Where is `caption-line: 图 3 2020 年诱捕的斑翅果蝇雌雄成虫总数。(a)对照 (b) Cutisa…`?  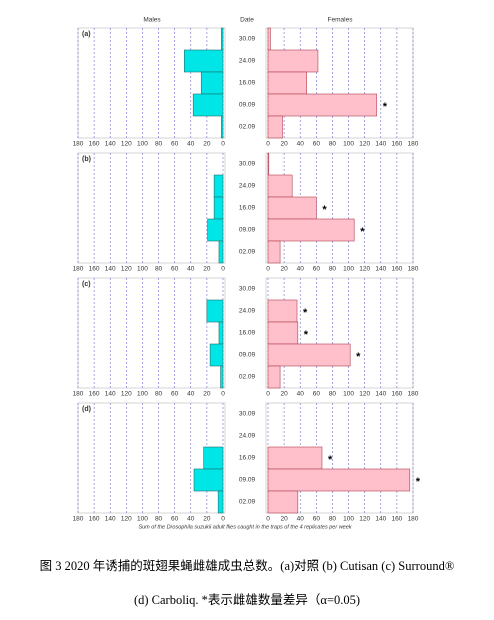 caption-line: 图 3 2020 年诱捕的斑翅果蝇雌雄成虫总数。(a)对照 (b) Cutisa… is located at coordinates (247, 565).